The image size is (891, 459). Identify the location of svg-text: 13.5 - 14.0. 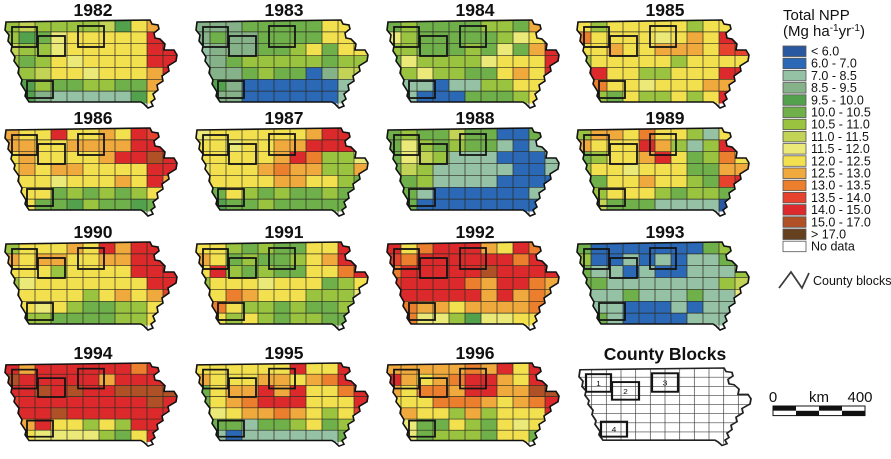
(841, 198).